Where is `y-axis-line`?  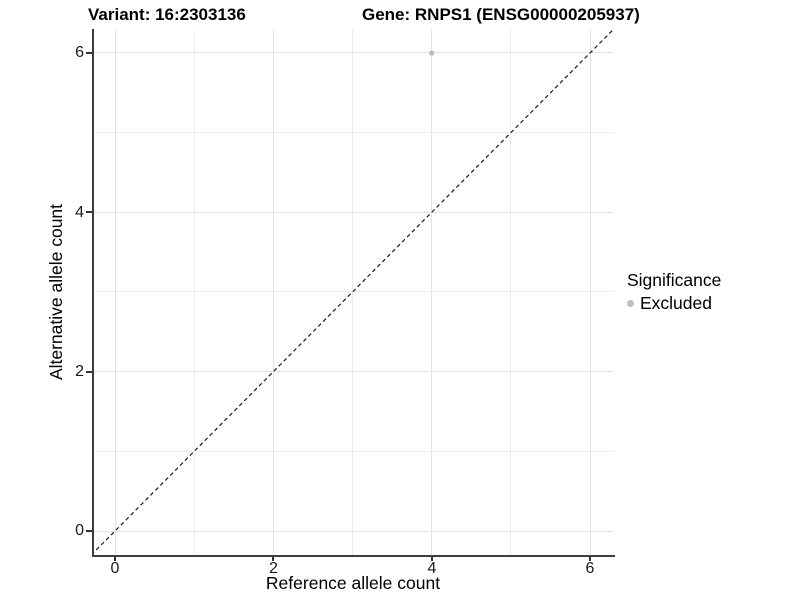
y-axis-line is located at coordinates (93, 293).